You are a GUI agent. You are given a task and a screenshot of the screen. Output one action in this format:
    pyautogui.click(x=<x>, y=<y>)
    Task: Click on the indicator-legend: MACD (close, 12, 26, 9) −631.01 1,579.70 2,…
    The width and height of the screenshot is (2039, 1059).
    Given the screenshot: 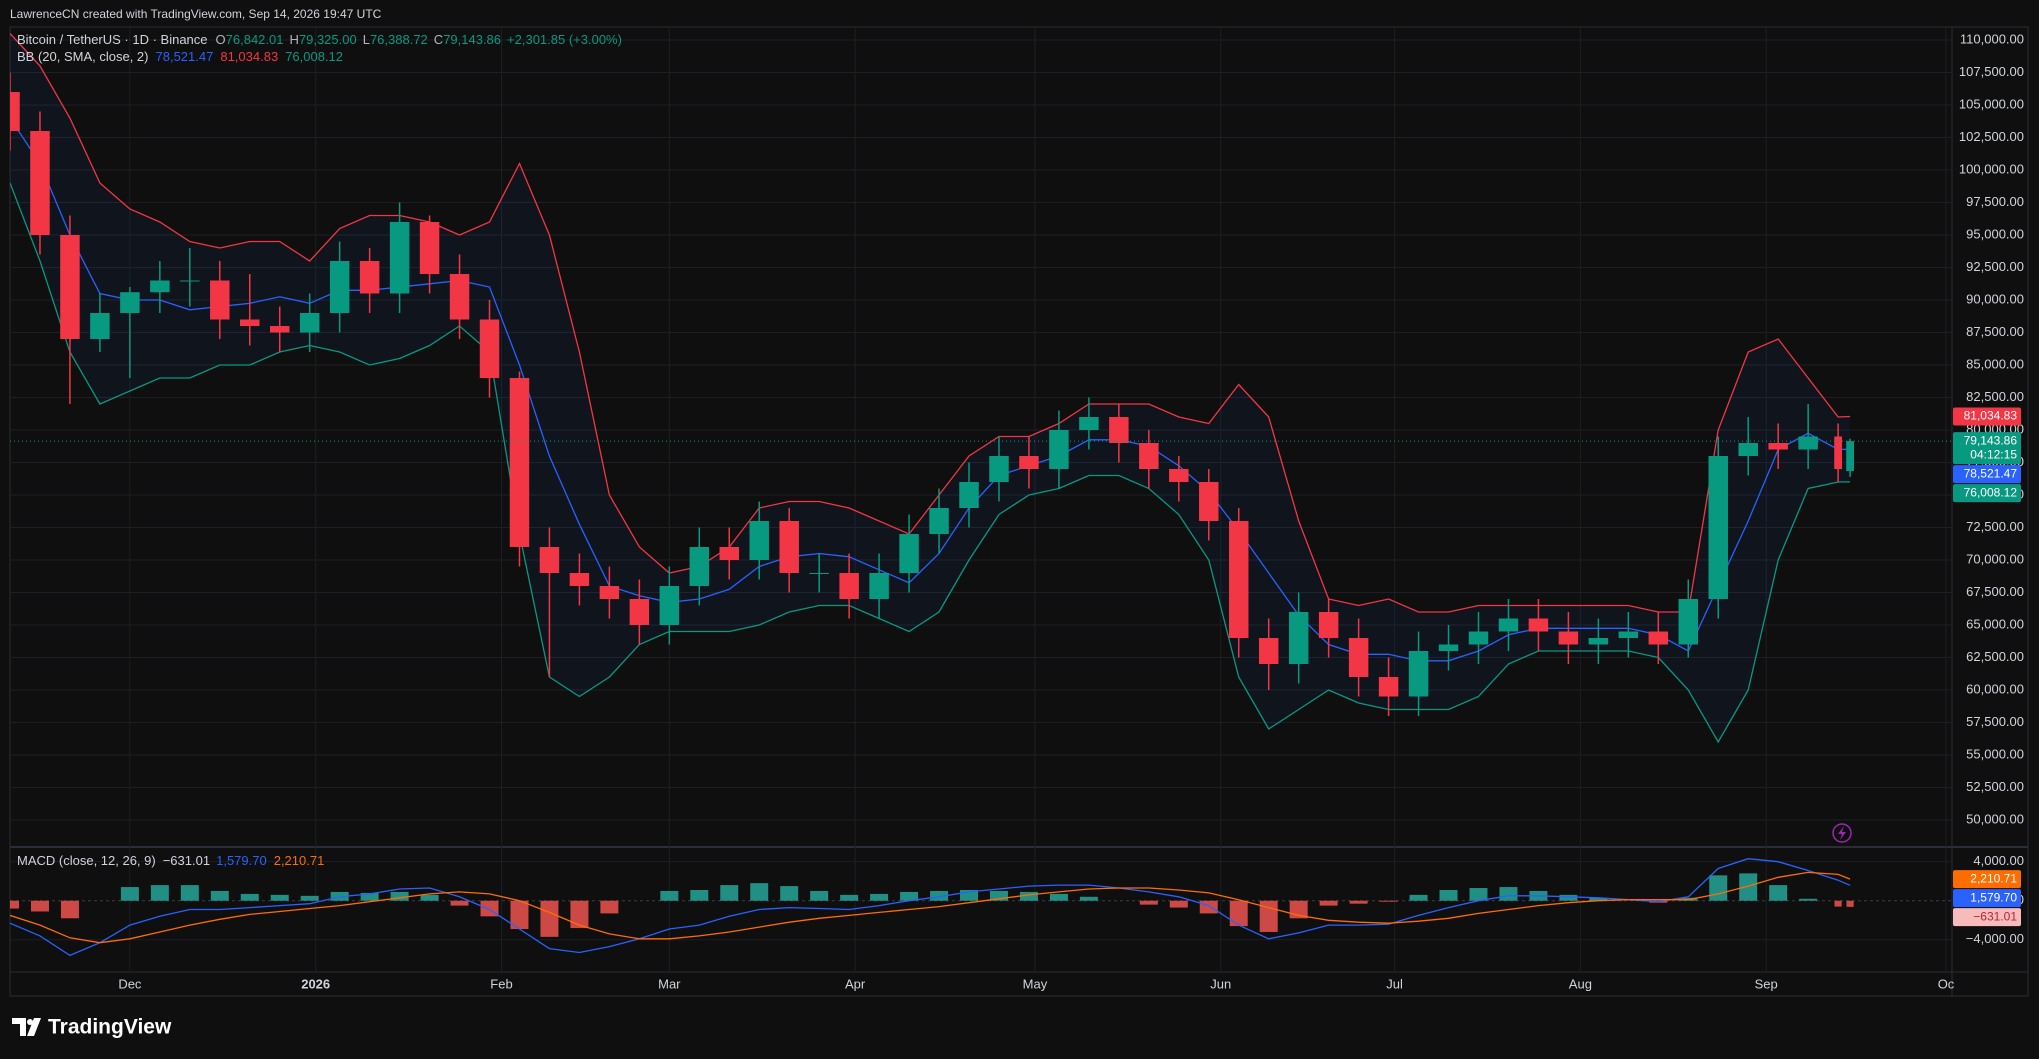 What is the action you would take?
    pyautogui.click(x=170, y=860)
    